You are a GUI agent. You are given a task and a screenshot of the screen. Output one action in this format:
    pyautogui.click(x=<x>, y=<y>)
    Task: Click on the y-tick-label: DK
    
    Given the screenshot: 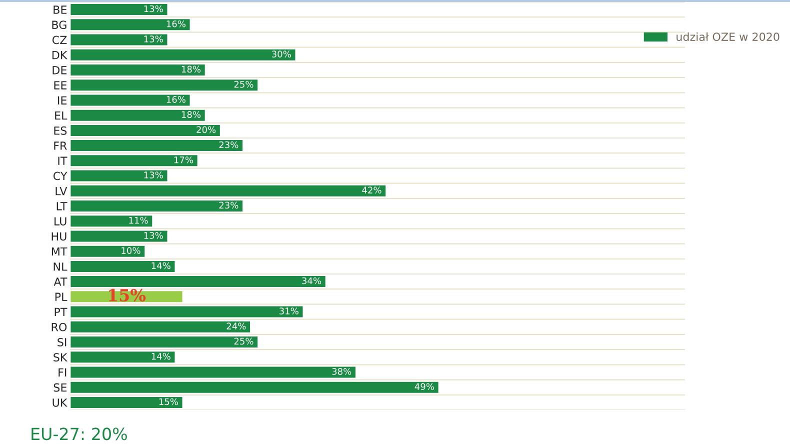 What is the action you would take?
    pyautogui.click(x=60, y=55)
    